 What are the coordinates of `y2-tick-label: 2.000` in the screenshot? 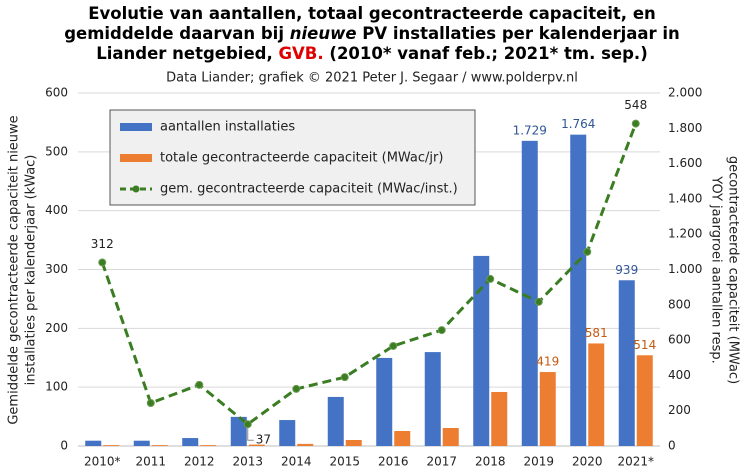 It's located at (685, 93).